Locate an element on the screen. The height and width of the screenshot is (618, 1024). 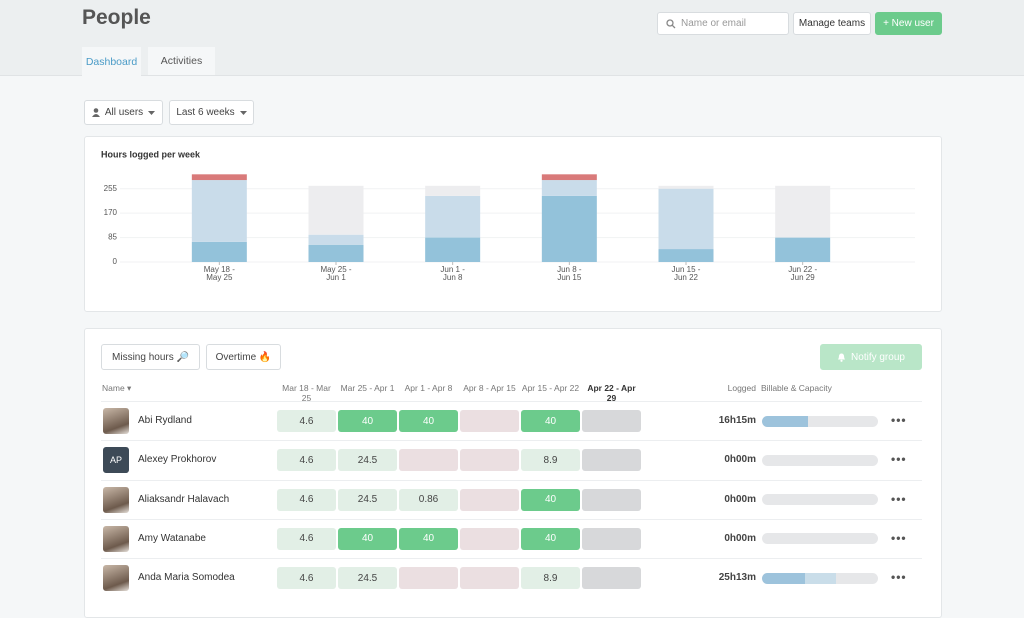
overtime-button: Overtime 🔥 is located at coordinates (243, 357).